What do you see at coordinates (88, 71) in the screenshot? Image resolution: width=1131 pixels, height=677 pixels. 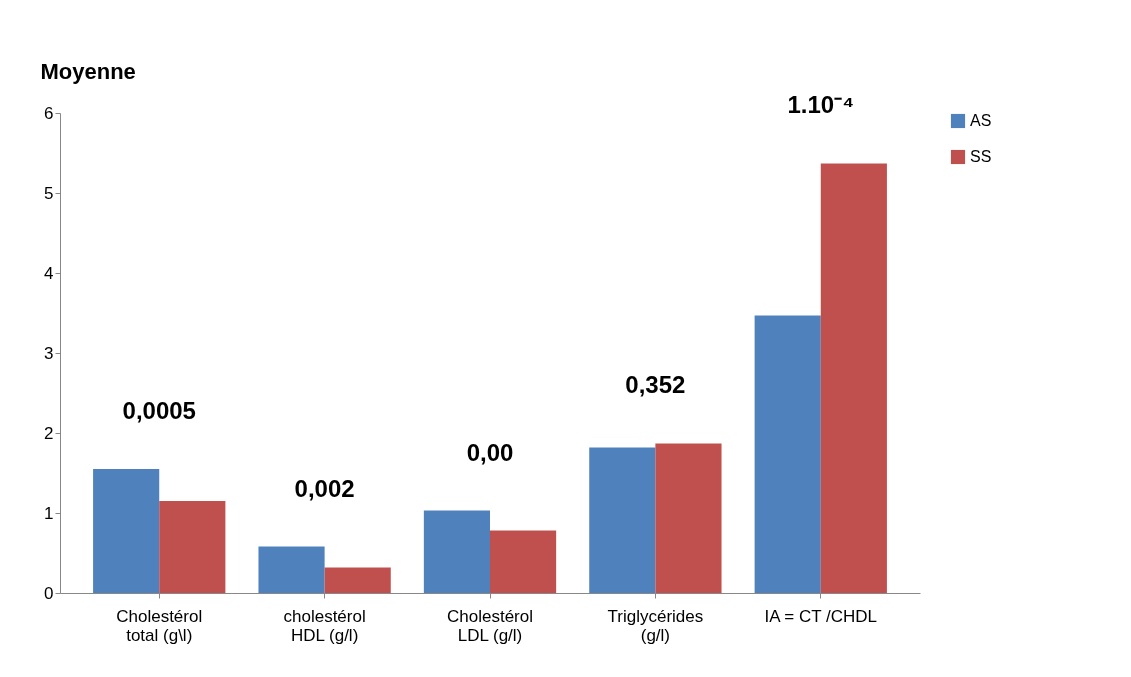 I see `y-axis-title: Moyenne` at bounding box center [88, 71].